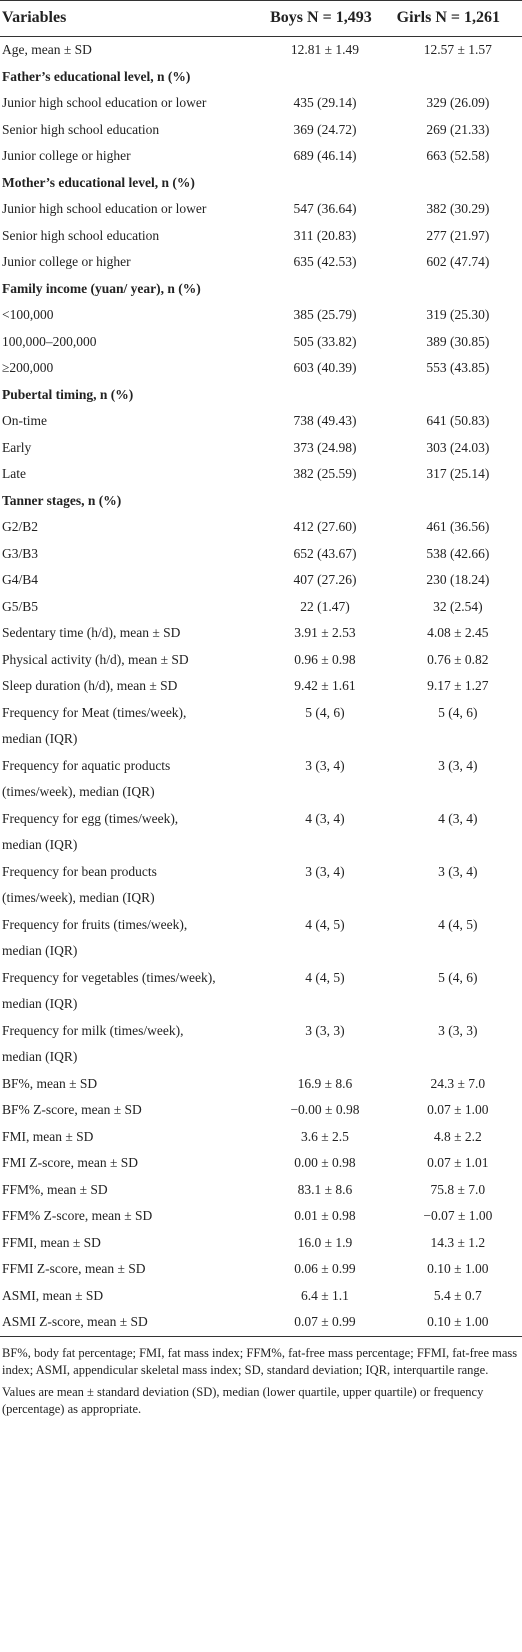 The width and height of the screenshot is (522, 1652). What do you see at coordinates (261, 77) in the screenshot?
I see `section-row: Father’s educational level, n (%)` at bounding box center [261, 77].